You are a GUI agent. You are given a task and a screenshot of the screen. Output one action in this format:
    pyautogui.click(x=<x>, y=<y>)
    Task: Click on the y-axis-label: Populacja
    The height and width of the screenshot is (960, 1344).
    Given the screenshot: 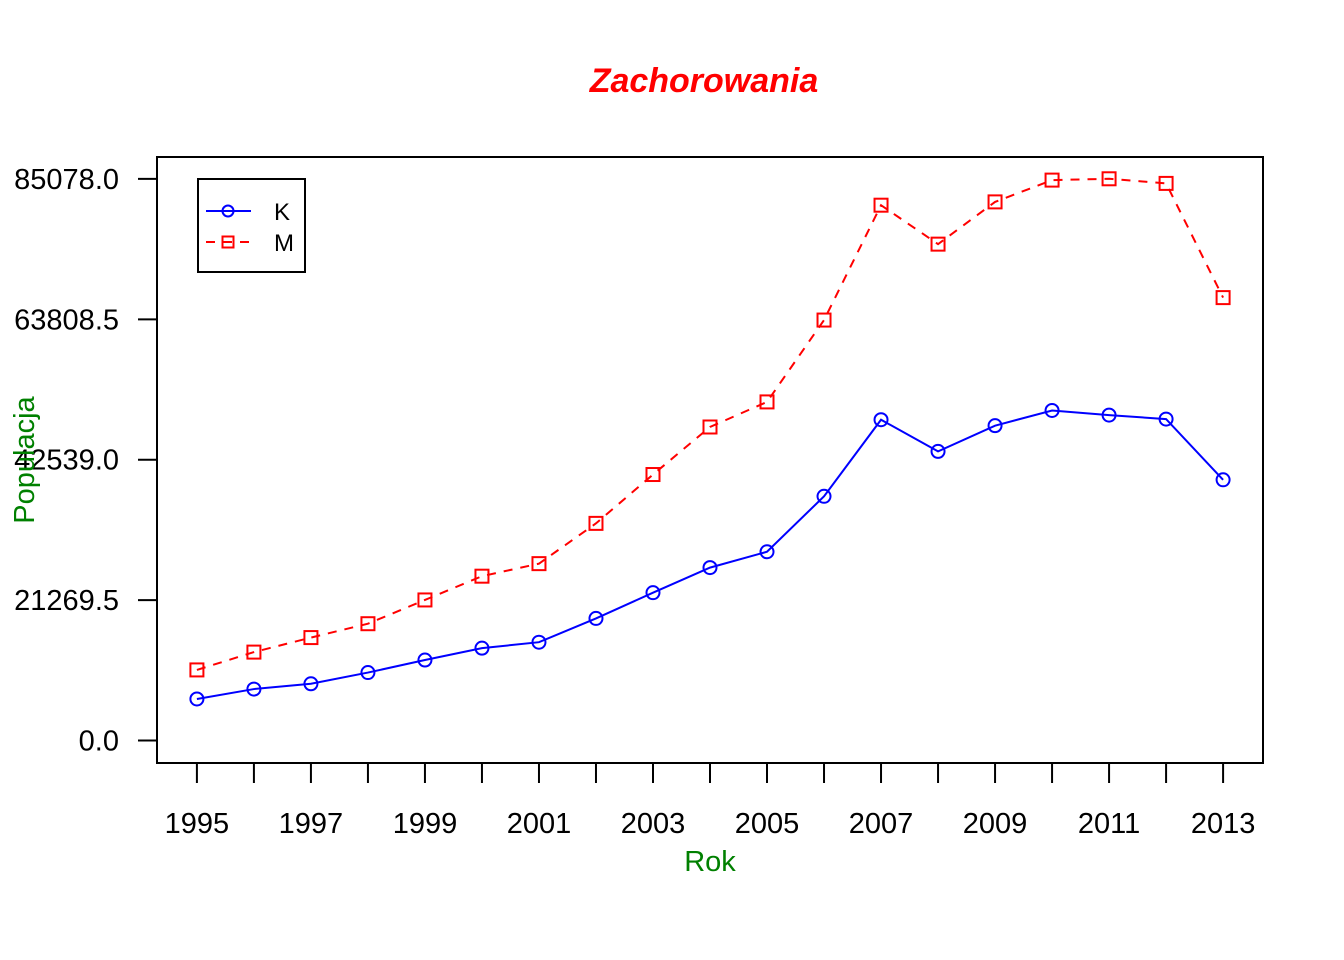 What is the action you would take?
    pyautogui.click(x=25, y=459)
    